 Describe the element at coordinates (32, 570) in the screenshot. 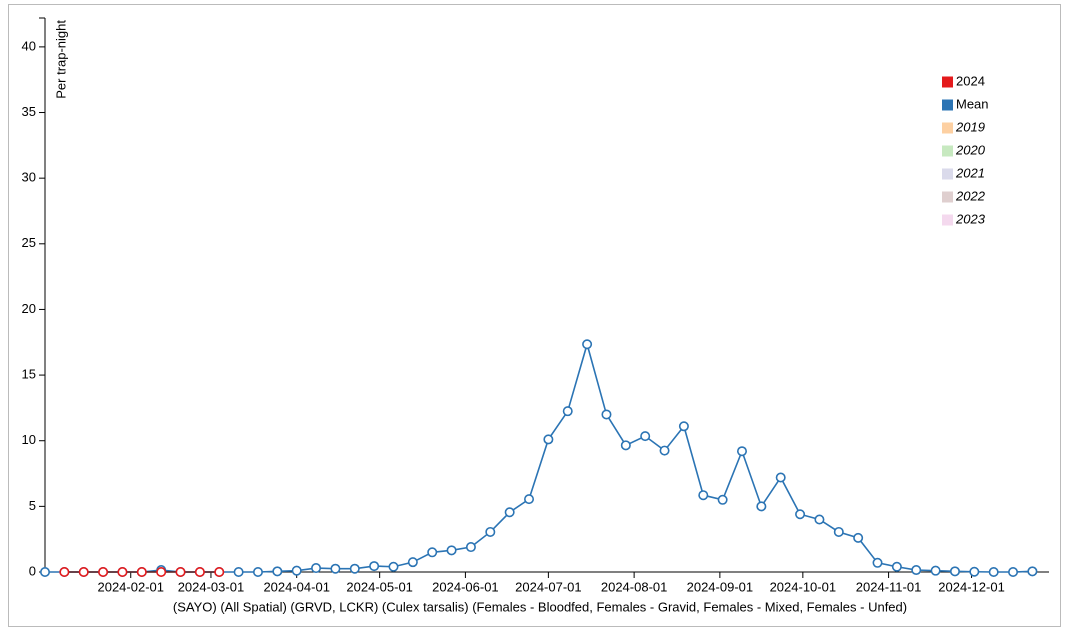

I see `y-tick-label: 0` at that location.